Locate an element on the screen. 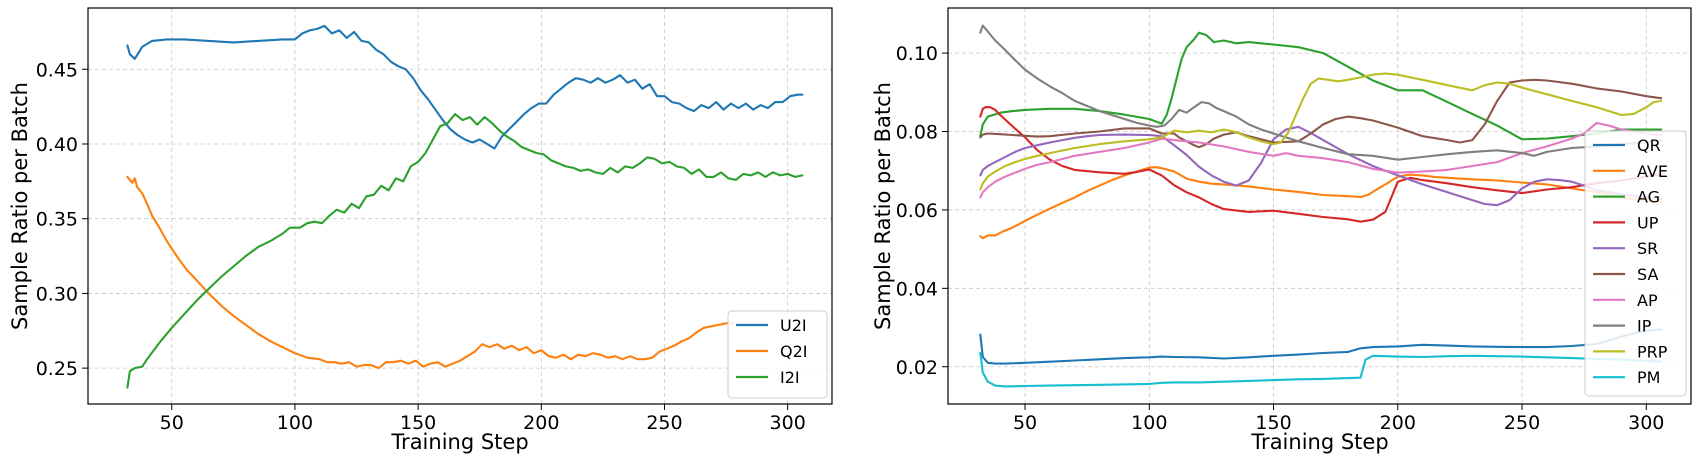  series-line-ag is located at coordinates (1321, 86).